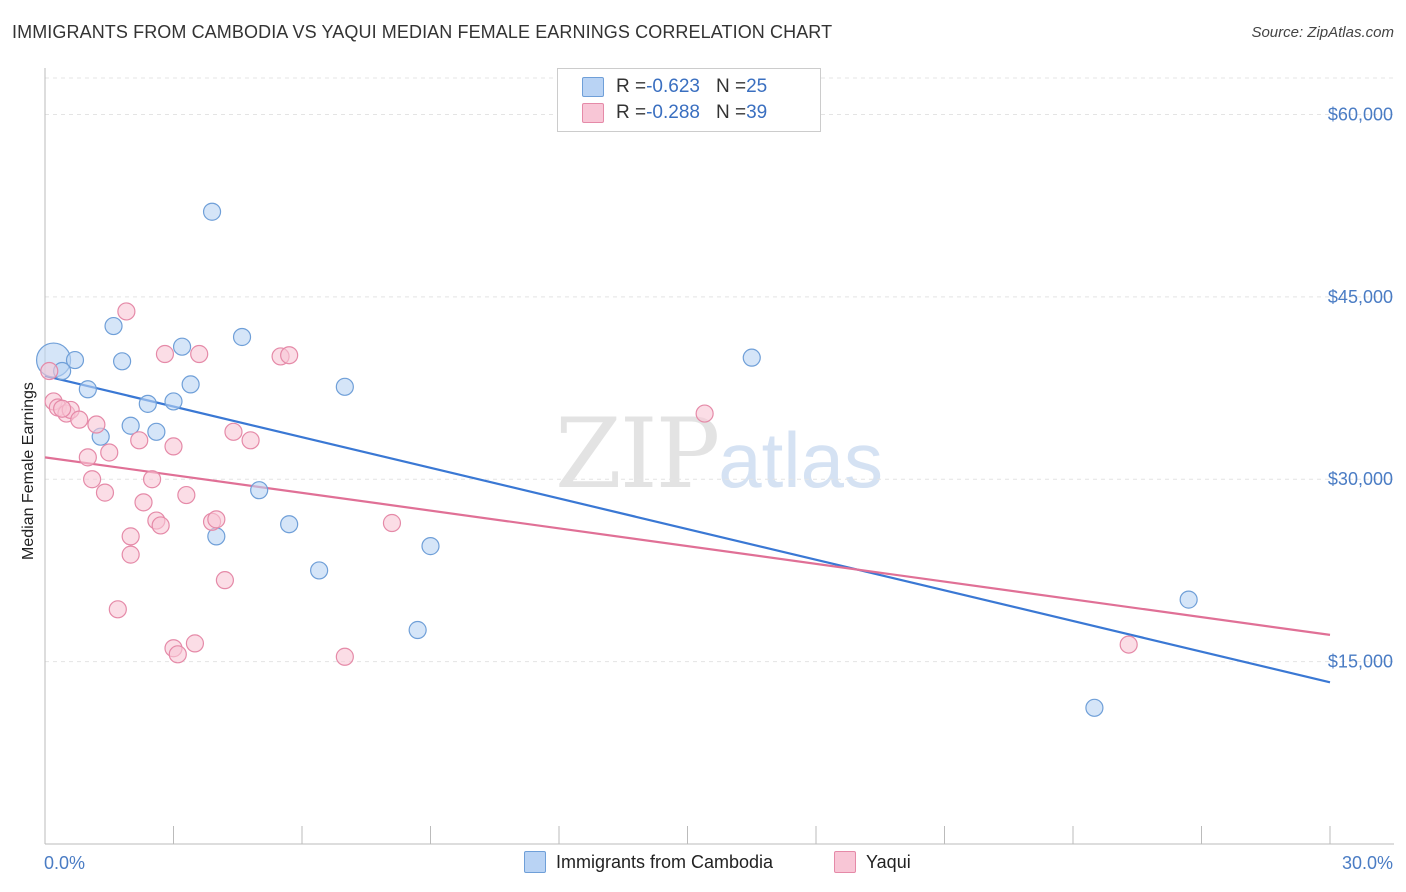 Image resolution: width=1406 pixels, height=892 pixels. I want to click on bottom-legend-swatch-yaqui, so click(845, 862).